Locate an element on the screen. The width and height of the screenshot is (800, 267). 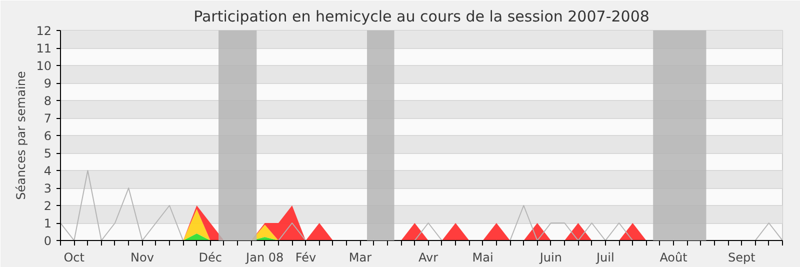
y-tick-label: 4 is located at coordinates (48, 171).